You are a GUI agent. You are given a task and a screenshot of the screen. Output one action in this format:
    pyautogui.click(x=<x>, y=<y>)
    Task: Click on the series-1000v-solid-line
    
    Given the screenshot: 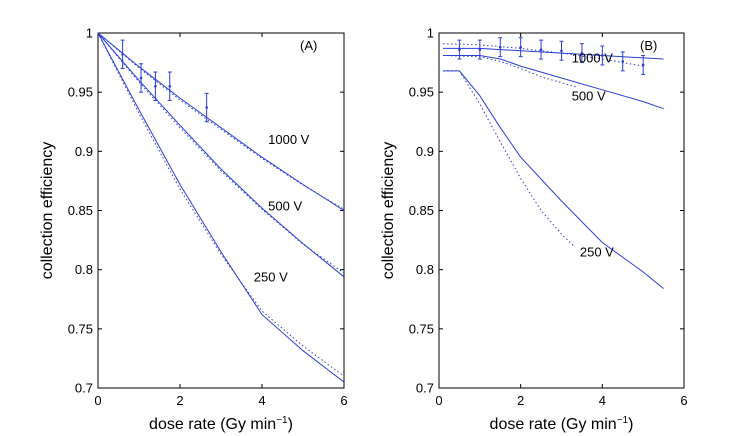 What is the action you would take?
    pyautogui.click(x=221, y=121)
    